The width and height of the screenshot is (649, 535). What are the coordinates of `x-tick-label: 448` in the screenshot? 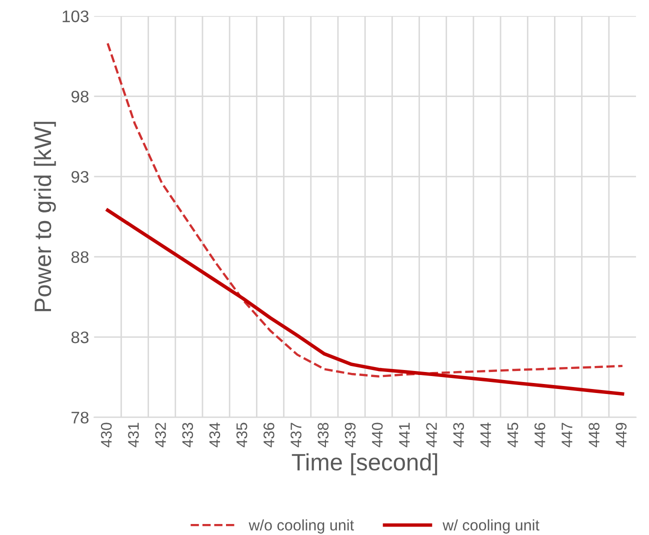 It's located at (594, 435).